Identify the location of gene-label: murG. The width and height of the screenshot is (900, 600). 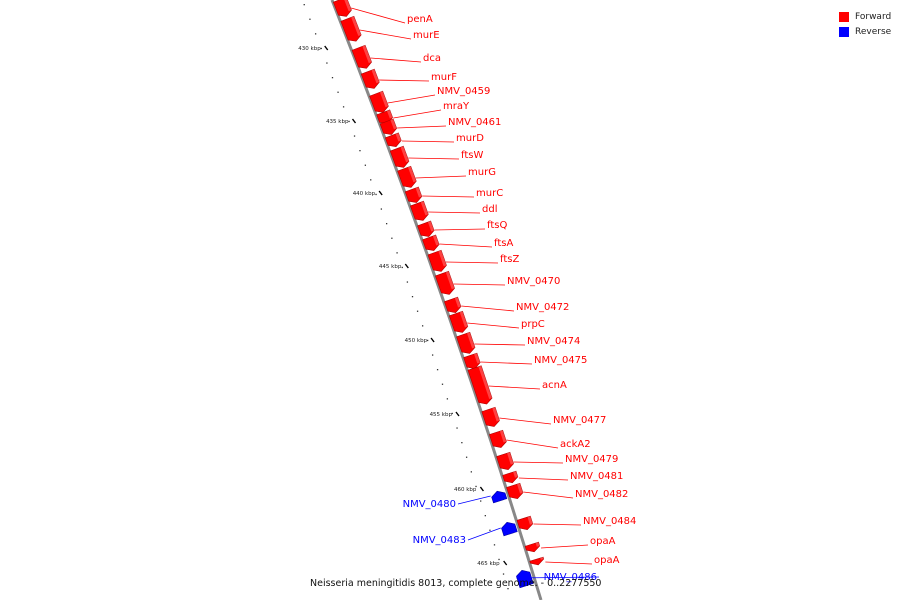
(482, 172).